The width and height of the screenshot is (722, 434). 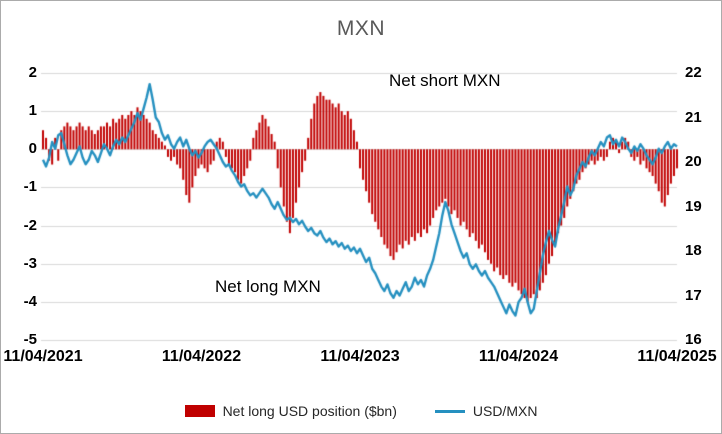 I want to click on x-axis-tick: 11/04/2023, so click(x=360, y=356).